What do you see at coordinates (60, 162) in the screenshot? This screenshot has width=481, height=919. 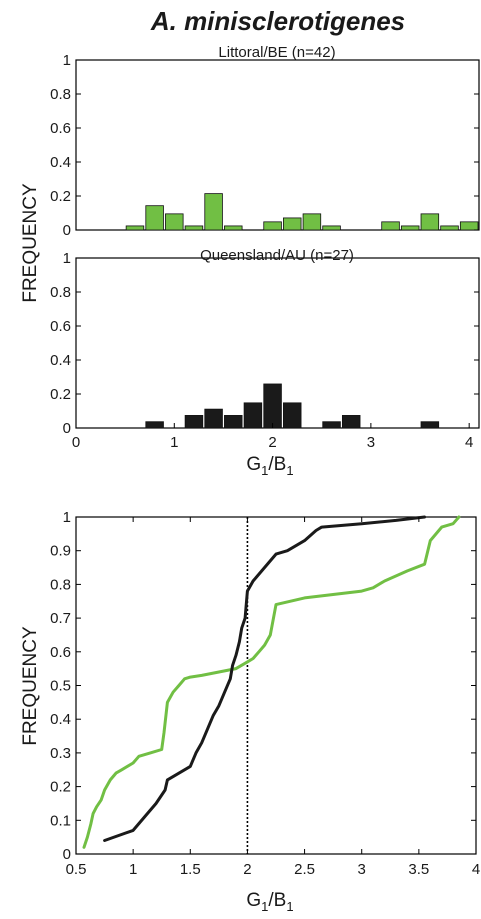 I see `littoral-y-tick-label: 0.4` at bounding box center [60, 162].